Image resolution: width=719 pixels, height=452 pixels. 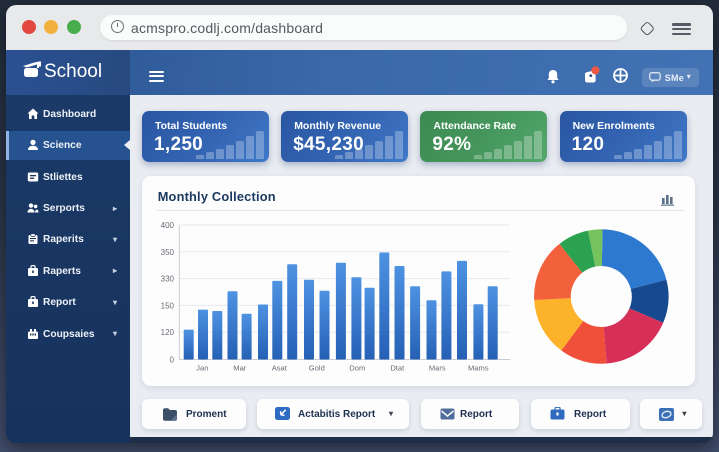 What do you see at coordinates (167, 279) in the screenshot?
I see `svg-text: 330` at bounding box center [167, 279].